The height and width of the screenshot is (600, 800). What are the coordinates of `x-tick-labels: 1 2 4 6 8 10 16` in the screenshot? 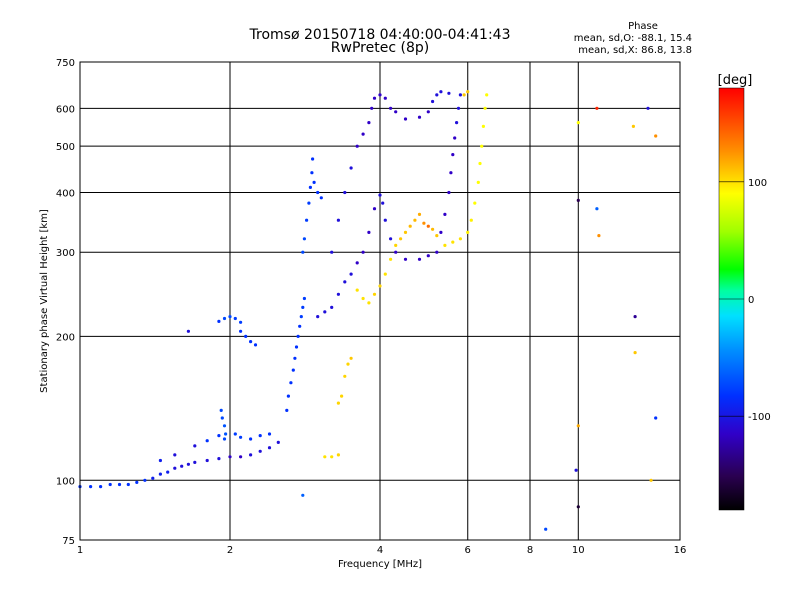 It's located at (382, 550).